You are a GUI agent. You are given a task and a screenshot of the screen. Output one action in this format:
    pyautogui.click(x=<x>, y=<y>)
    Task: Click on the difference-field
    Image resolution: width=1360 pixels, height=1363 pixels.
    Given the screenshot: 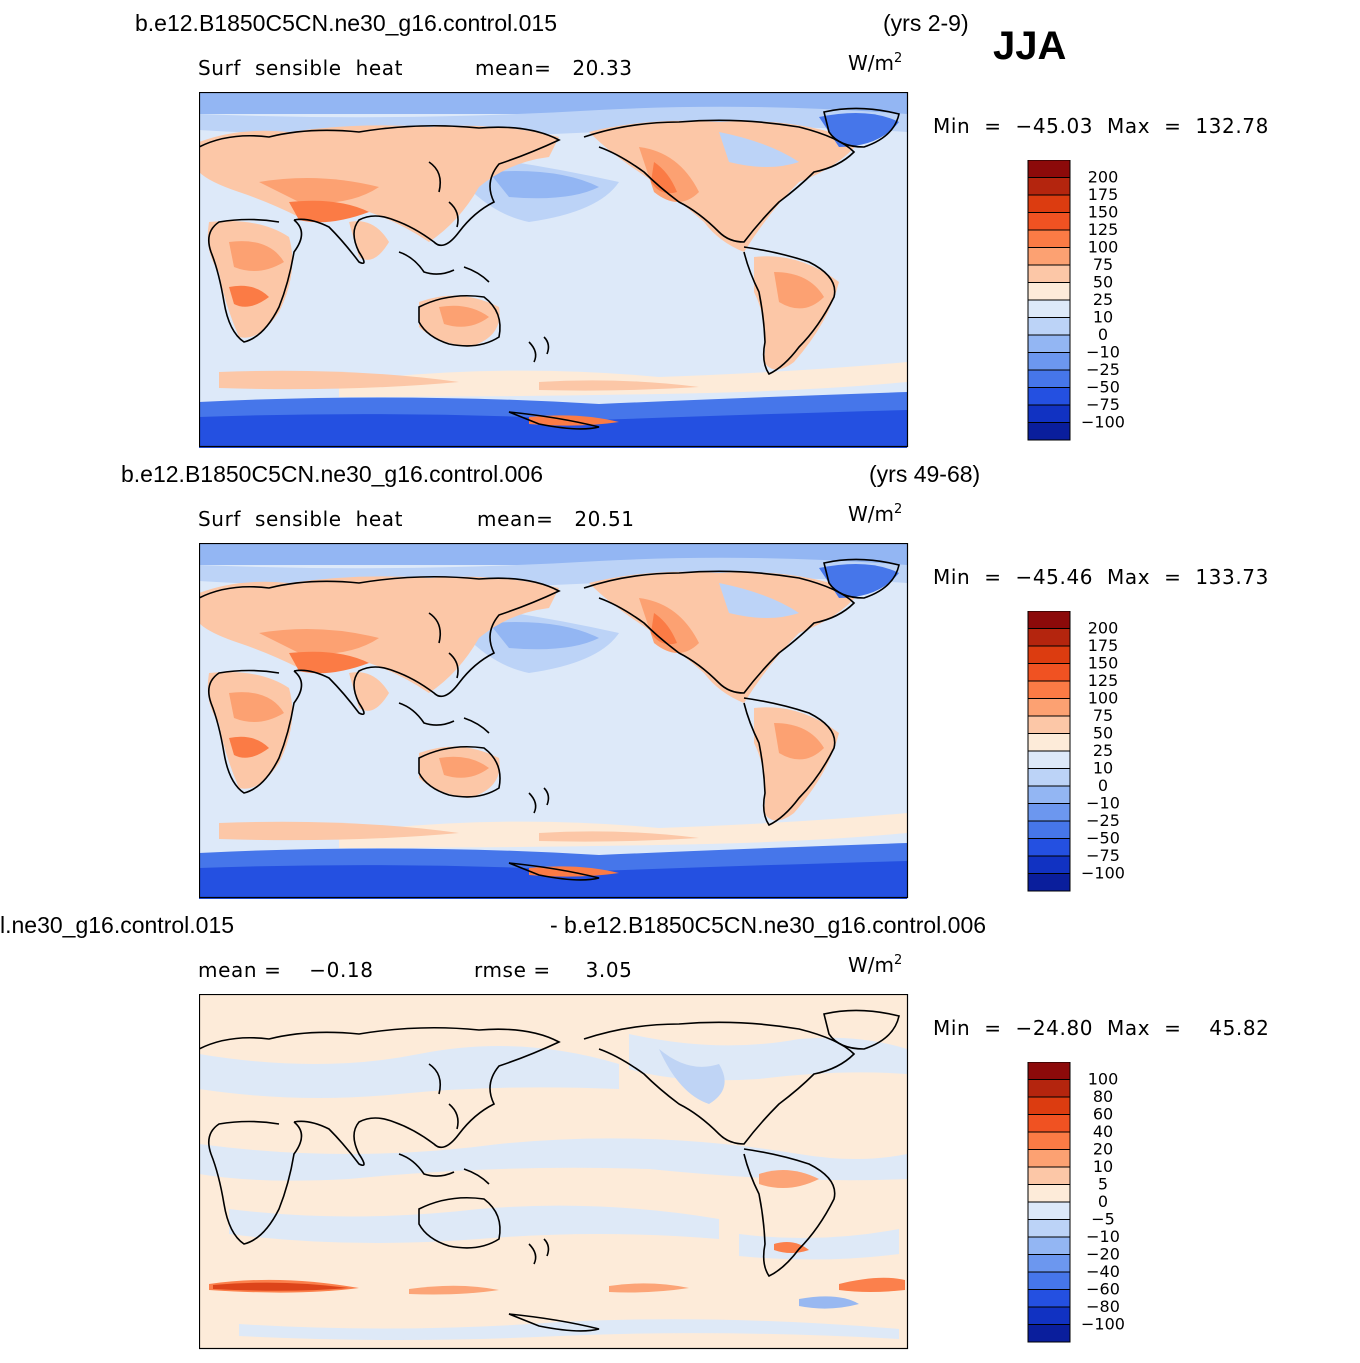 What is the action you would take?
    pyautogui.click(x=553, y=1187)
    